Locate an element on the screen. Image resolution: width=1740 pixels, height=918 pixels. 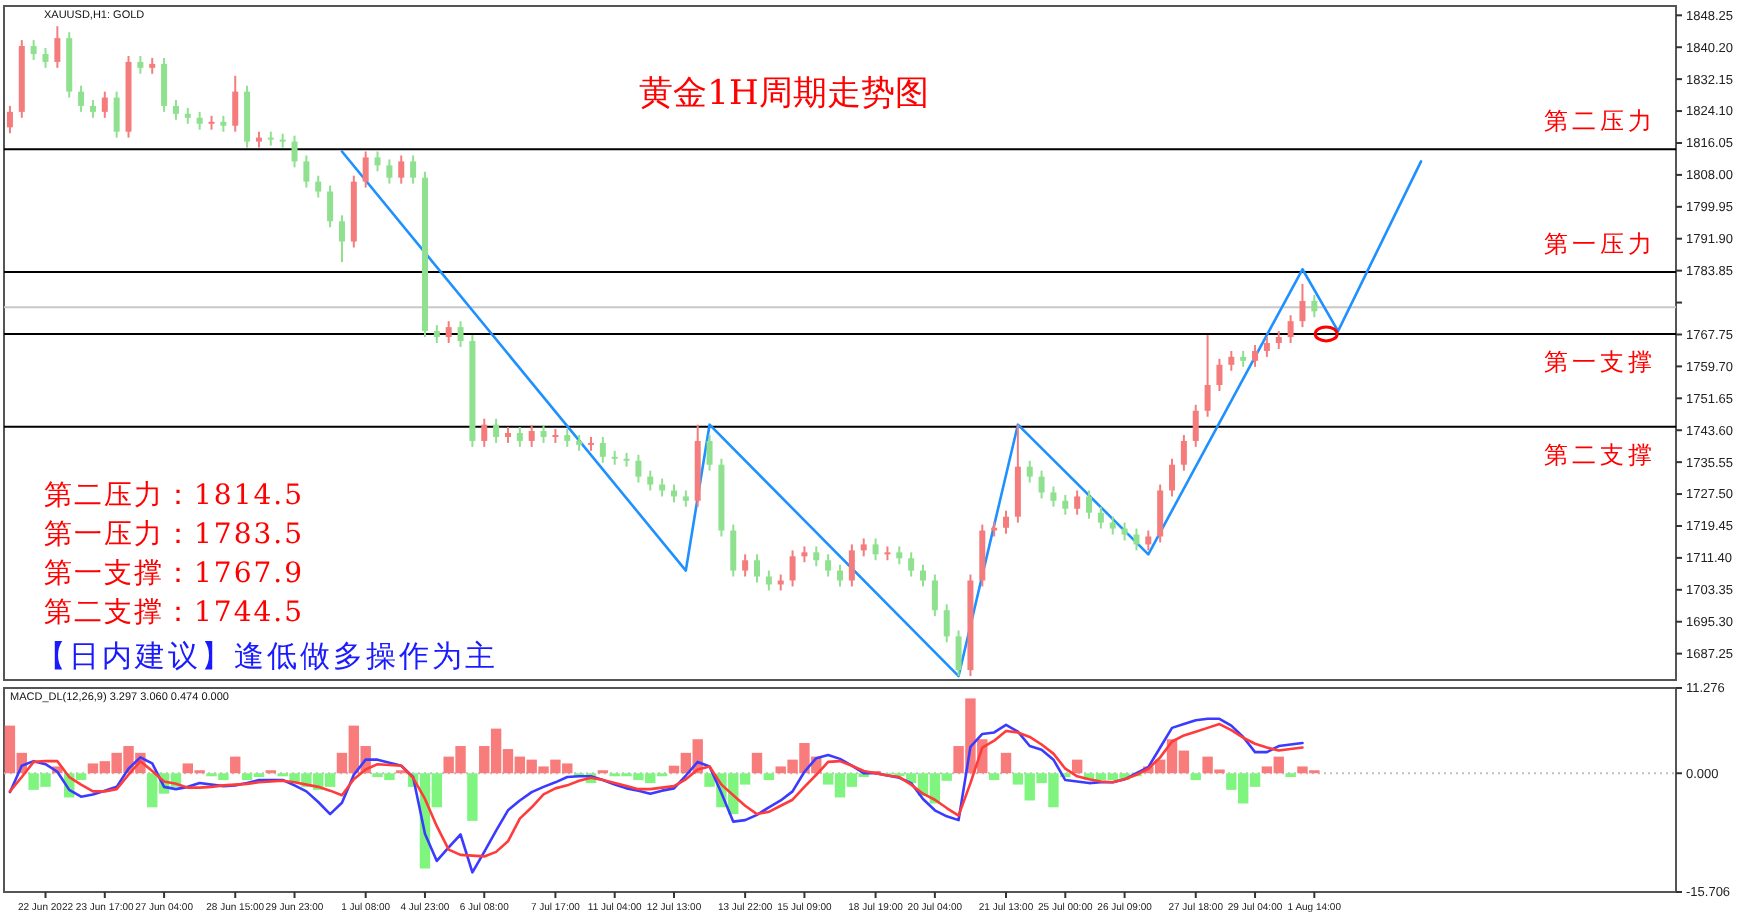
annotation: 第一支撑：1767.9 is located at coordinates (174, 574).